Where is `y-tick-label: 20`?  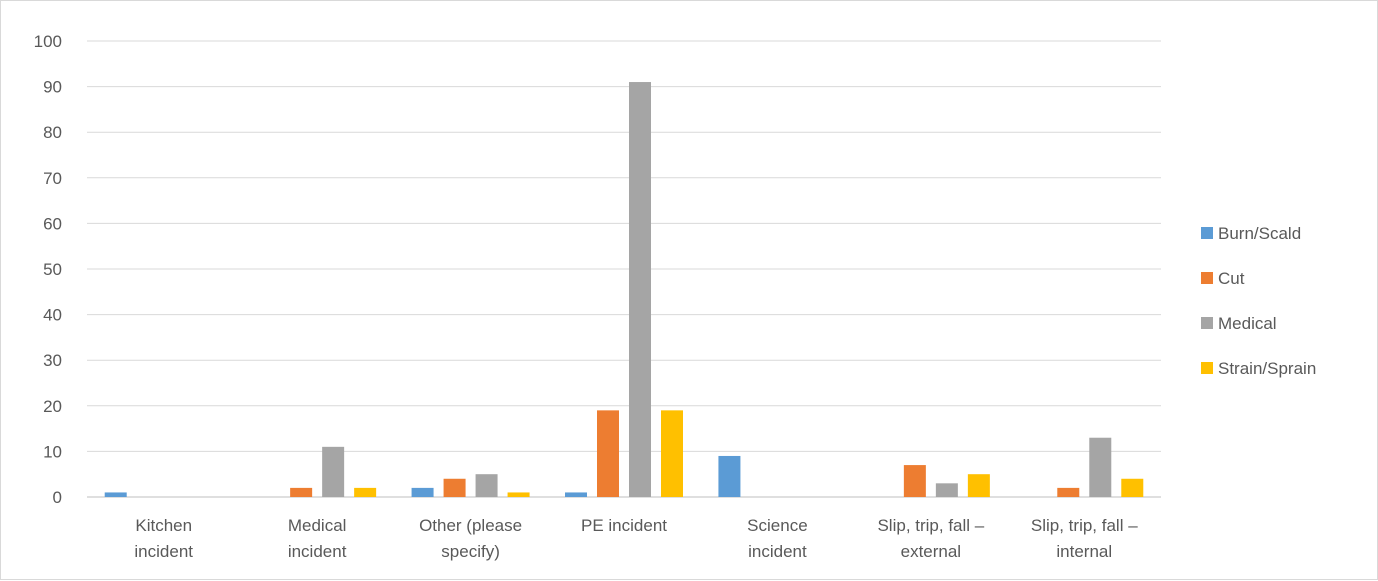 y-tick-label: 20 is located at coordinates (52, 406).